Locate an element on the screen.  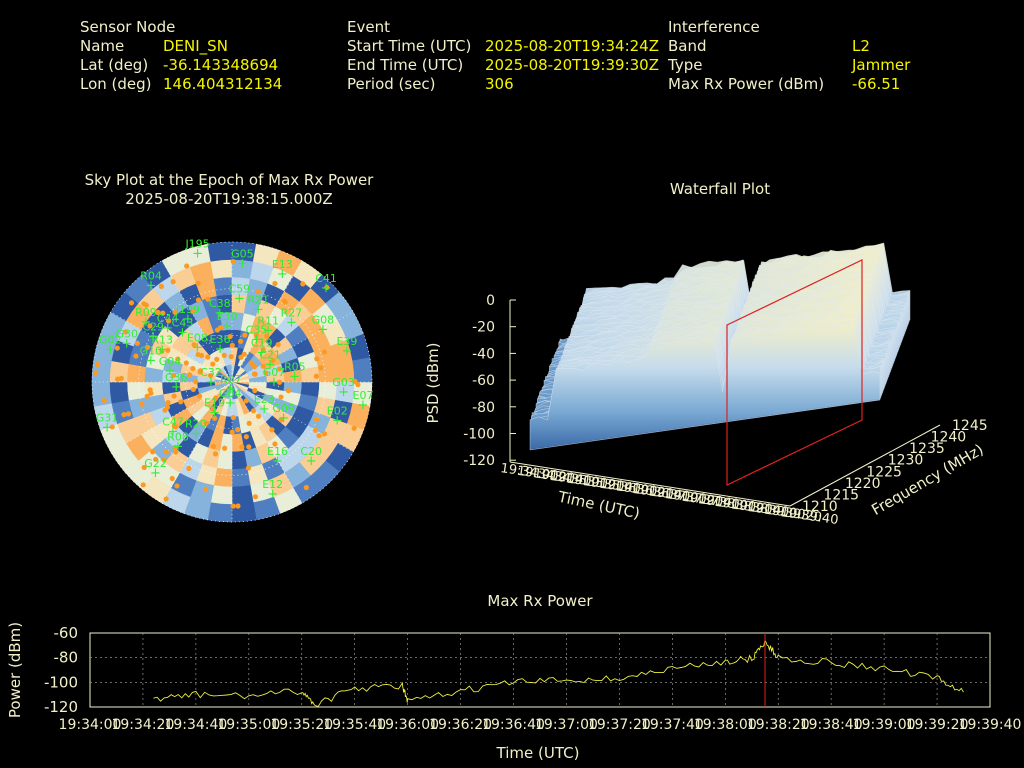
waterfall-axes is located at coordinates (725, 403).